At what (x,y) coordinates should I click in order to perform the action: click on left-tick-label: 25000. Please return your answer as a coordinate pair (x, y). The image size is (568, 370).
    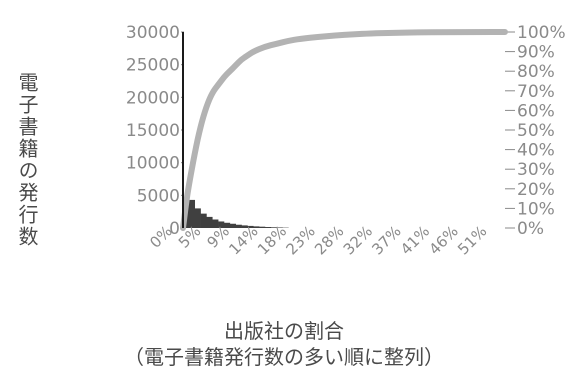
    Looking at the image, I should click on (153, 66).